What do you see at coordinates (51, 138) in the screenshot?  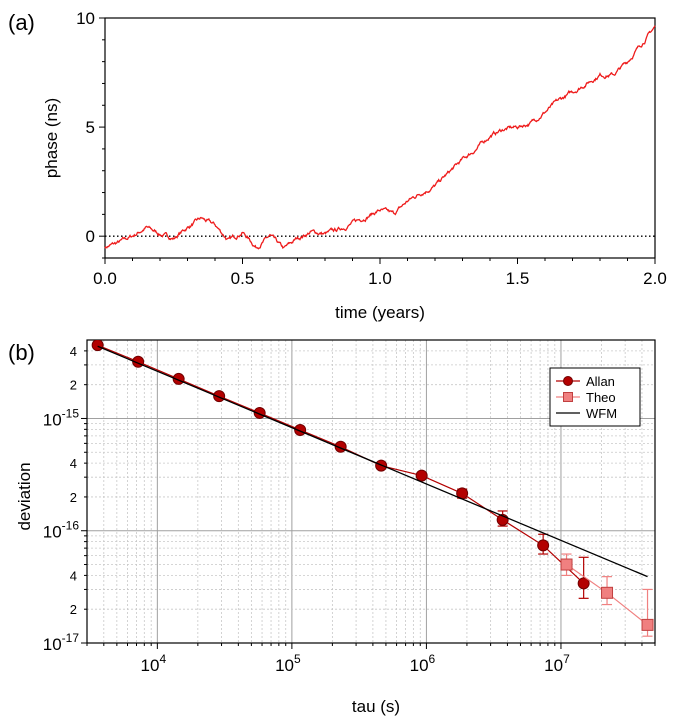 I see `y-axis-label-a: phase (ns)` at bounding box center [51, 138].